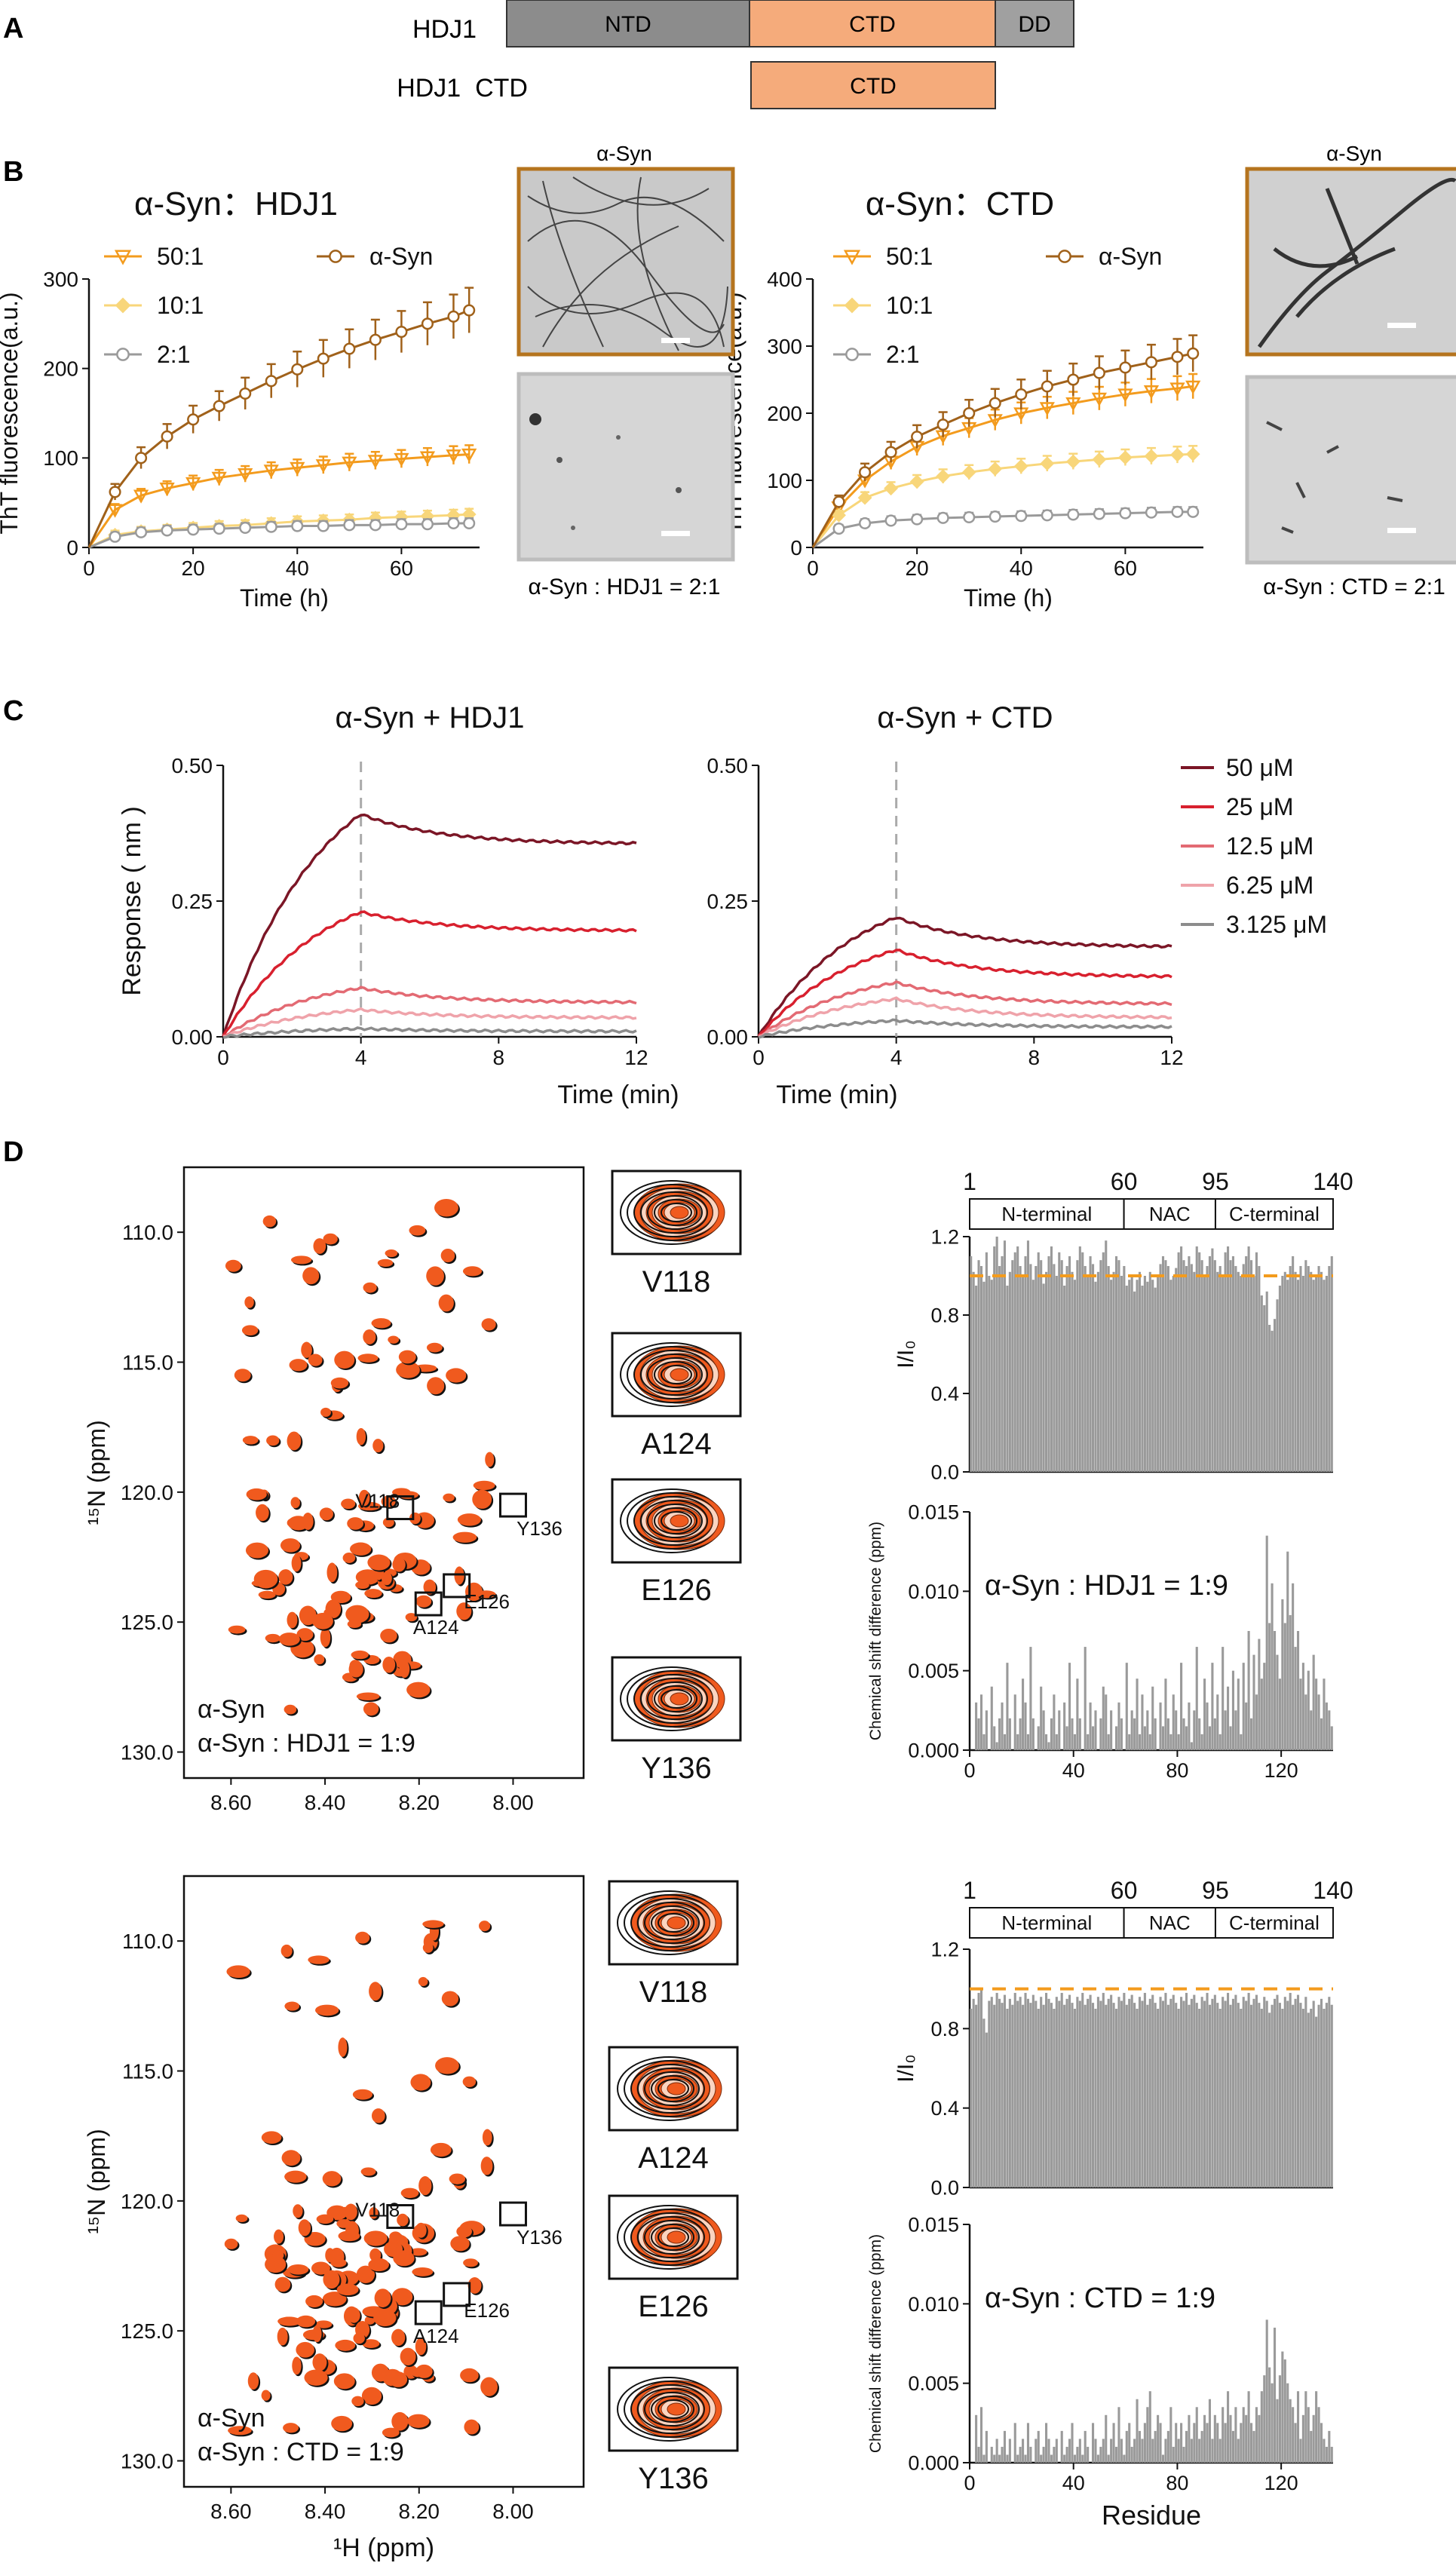  What do you see at coordinates (625, 587) in the screenshot?
I see `micro-caption-left: α-Syn : HDJ1 = 2:1` at bounding box center [625, 587].